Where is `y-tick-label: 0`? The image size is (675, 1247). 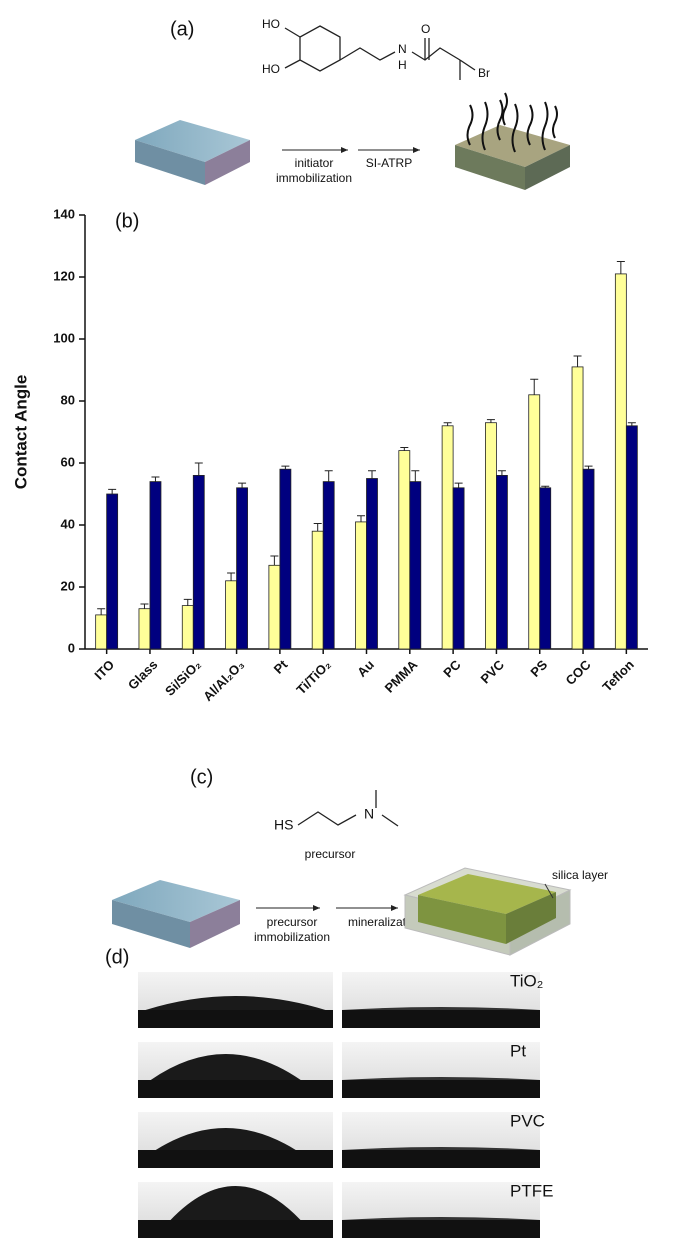
y-tick-label: 0 is located at coordinates (71, 647).